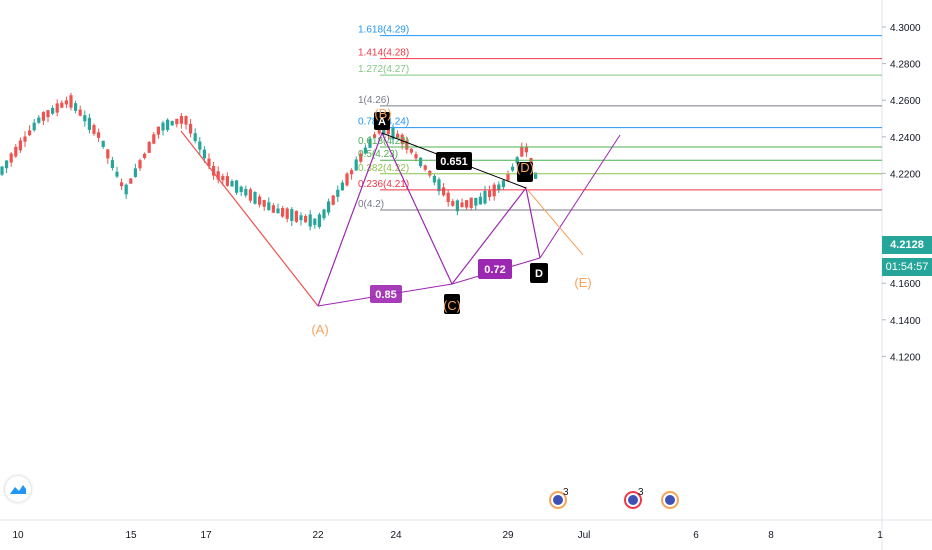  I want to click on event-count-2: 3, so click(641, 492).